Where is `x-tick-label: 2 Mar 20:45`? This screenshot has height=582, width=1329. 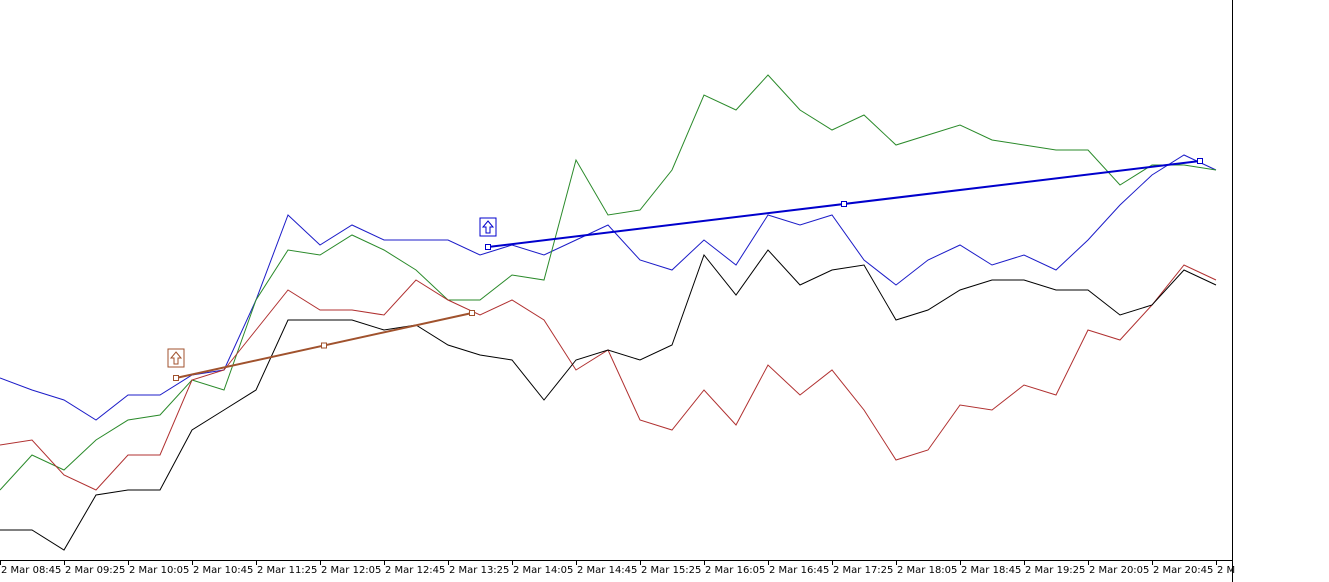 x-tick-label: 2 Mar 20:45 is located at coordinates (1183, 570).